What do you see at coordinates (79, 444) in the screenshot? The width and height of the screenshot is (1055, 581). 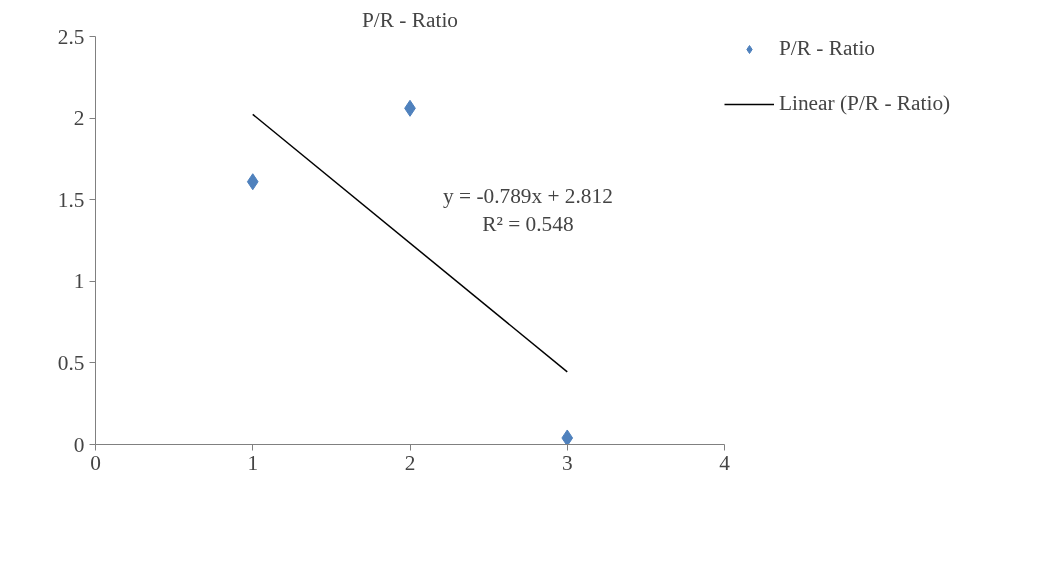 I see `y-tick-label: 0` at bounding box center [79, 444].